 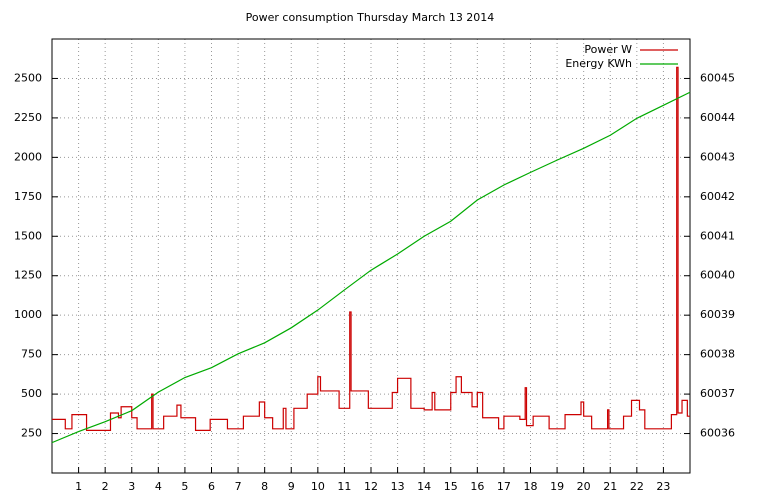 I want to click on x-tick-label: 20, so click(x=584, y=486).